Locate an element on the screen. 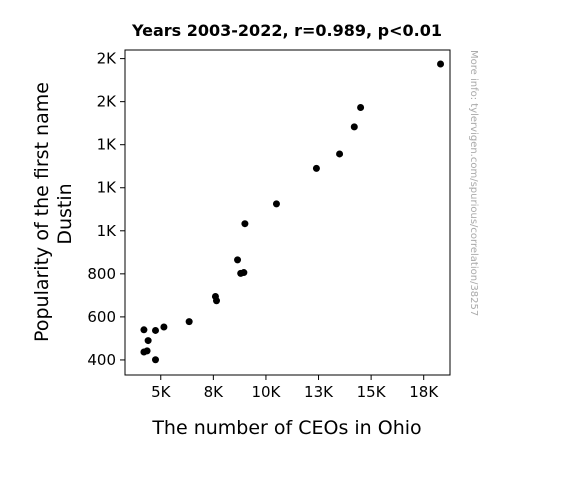  y-tick-label: 400 is located at coordinates (101, 360).